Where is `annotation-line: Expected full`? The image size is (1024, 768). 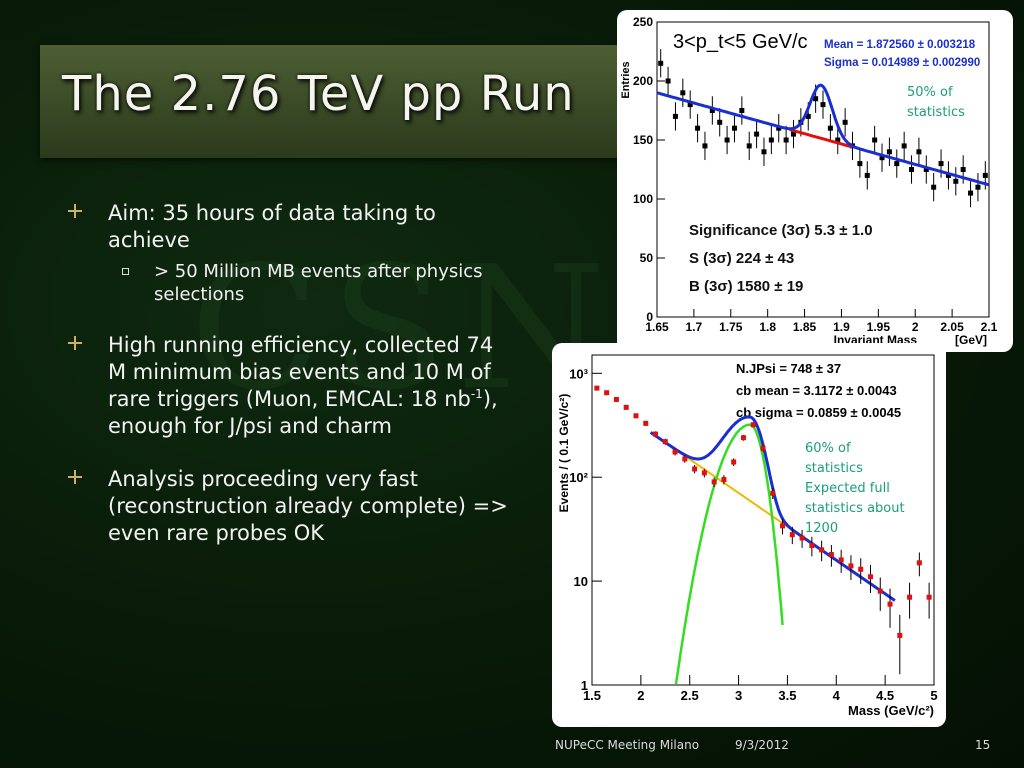
annotation-line: Expected full is located at coordinates (847, 488).